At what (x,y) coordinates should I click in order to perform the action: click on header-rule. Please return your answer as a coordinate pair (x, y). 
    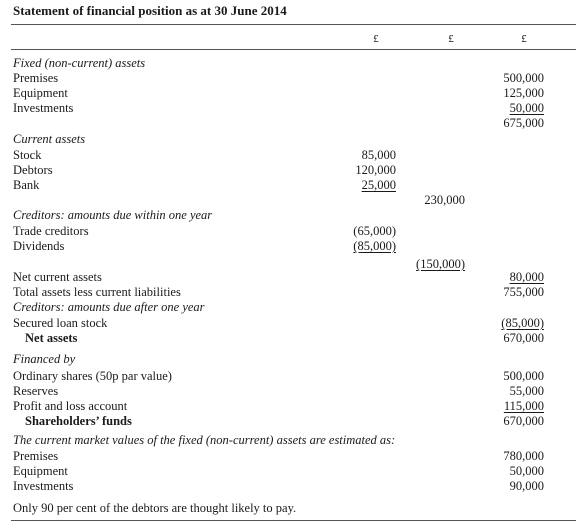
    Looking at the image, I should click on (293, 49).